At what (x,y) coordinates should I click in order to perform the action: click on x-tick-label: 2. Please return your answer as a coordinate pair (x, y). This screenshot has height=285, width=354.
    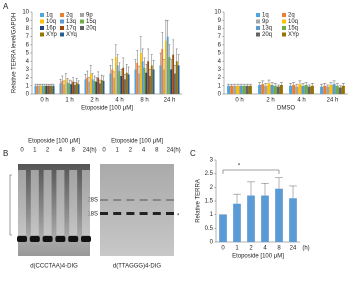
    Looking at the image, I should click on (251, 249).